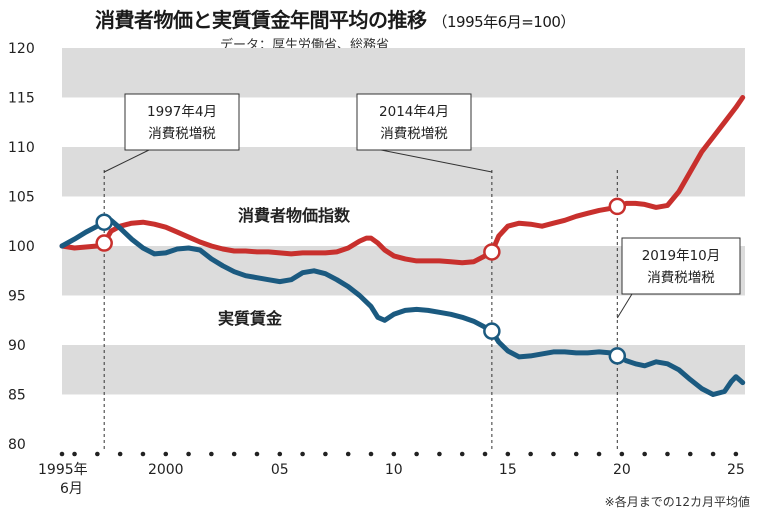 The width and height of the screenshot is (760, 512). What do you see at coordinates (21, 49) in the screenshot?
I see `y-tick-label: 120` at bounding box center [21, 49].